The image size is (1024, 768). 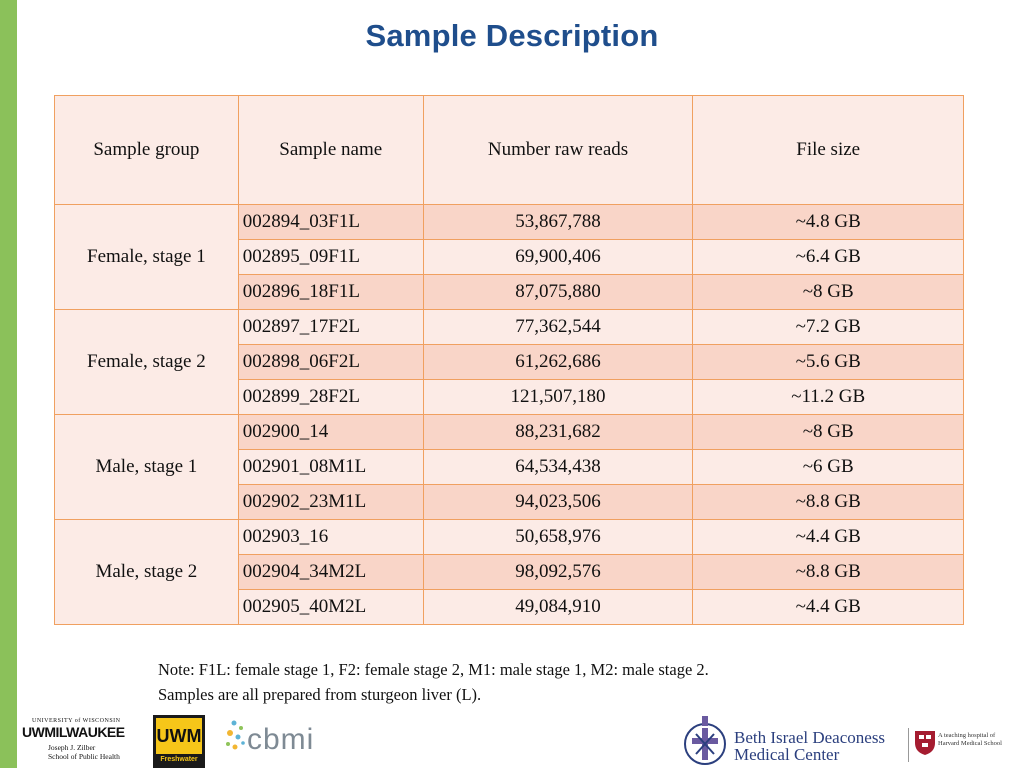 I want to click on harvard-shield-icon, so click(x=925, y=743).